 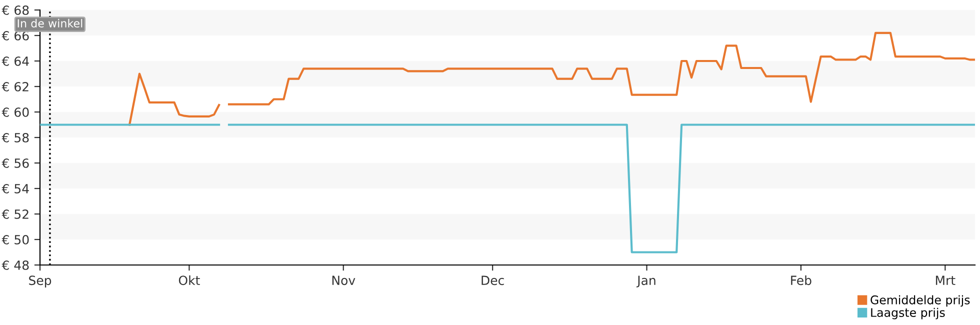 What do you see at coordinates (15, 214) in the screenshot?
I see `y-tick-label: € 52` at bounding box center [15, 214].